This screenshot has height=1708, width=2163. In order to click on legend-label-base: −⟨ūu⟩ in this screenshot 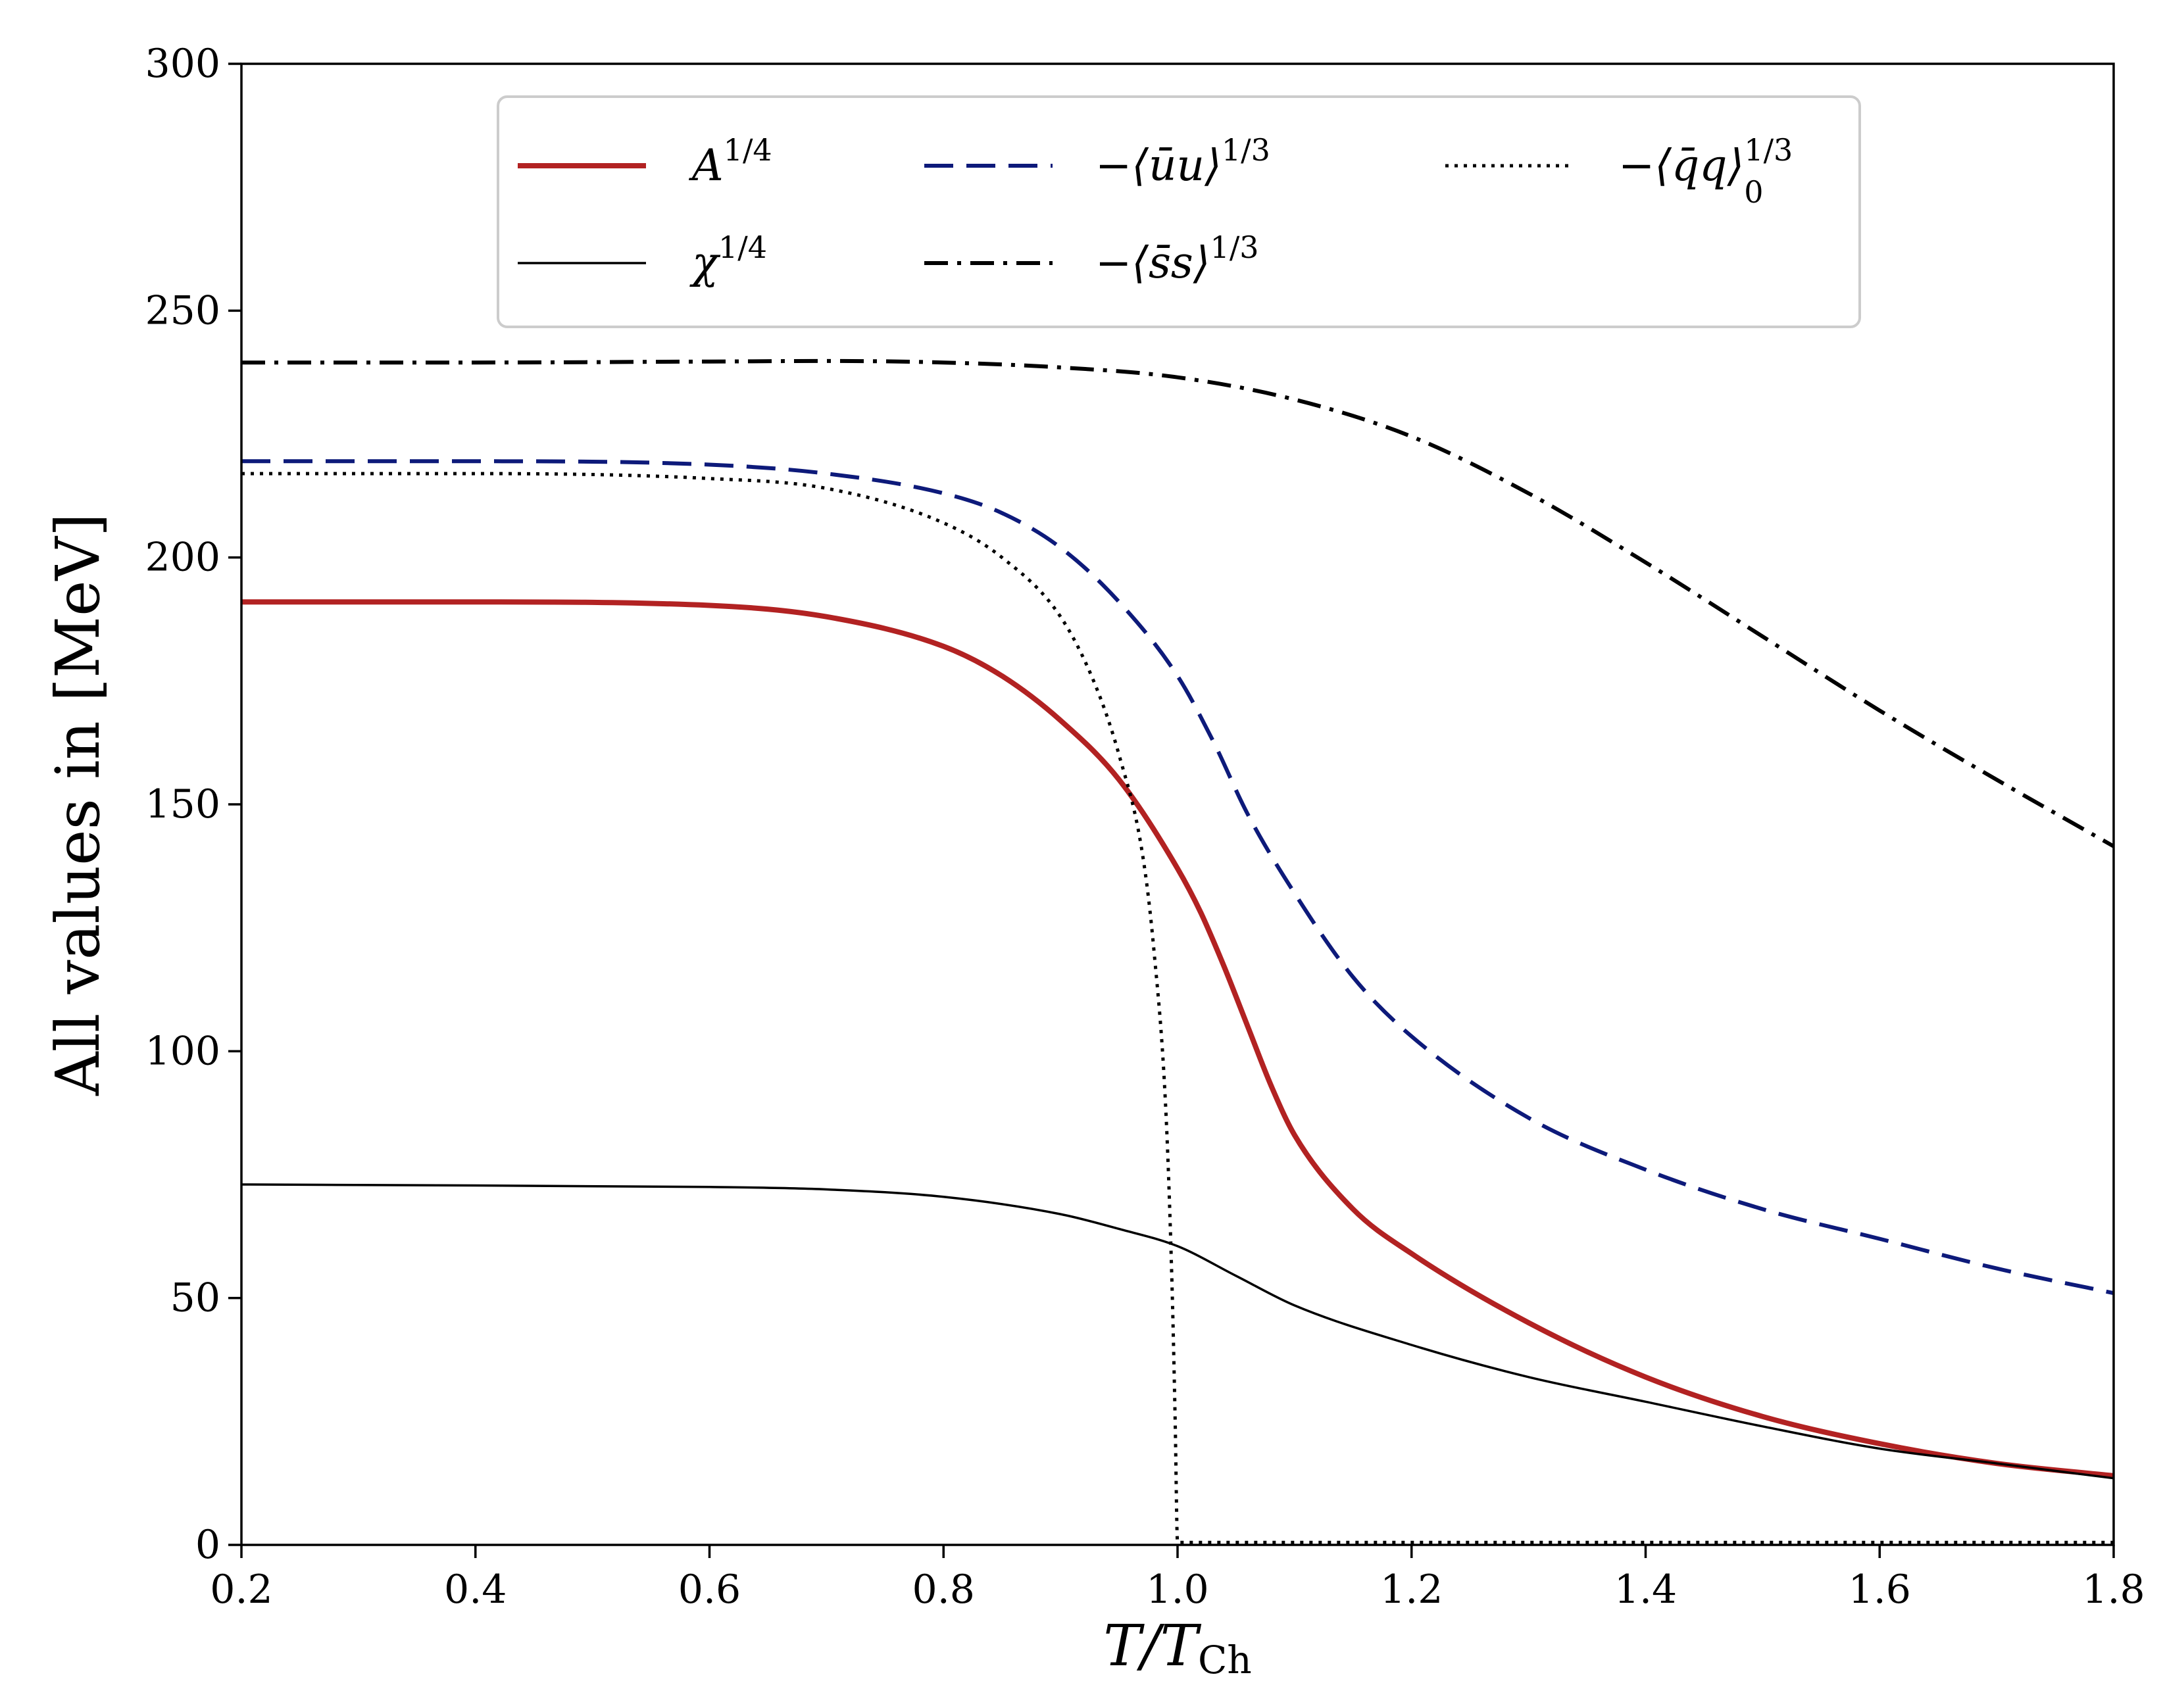, I will do `click(1158, 165)`.